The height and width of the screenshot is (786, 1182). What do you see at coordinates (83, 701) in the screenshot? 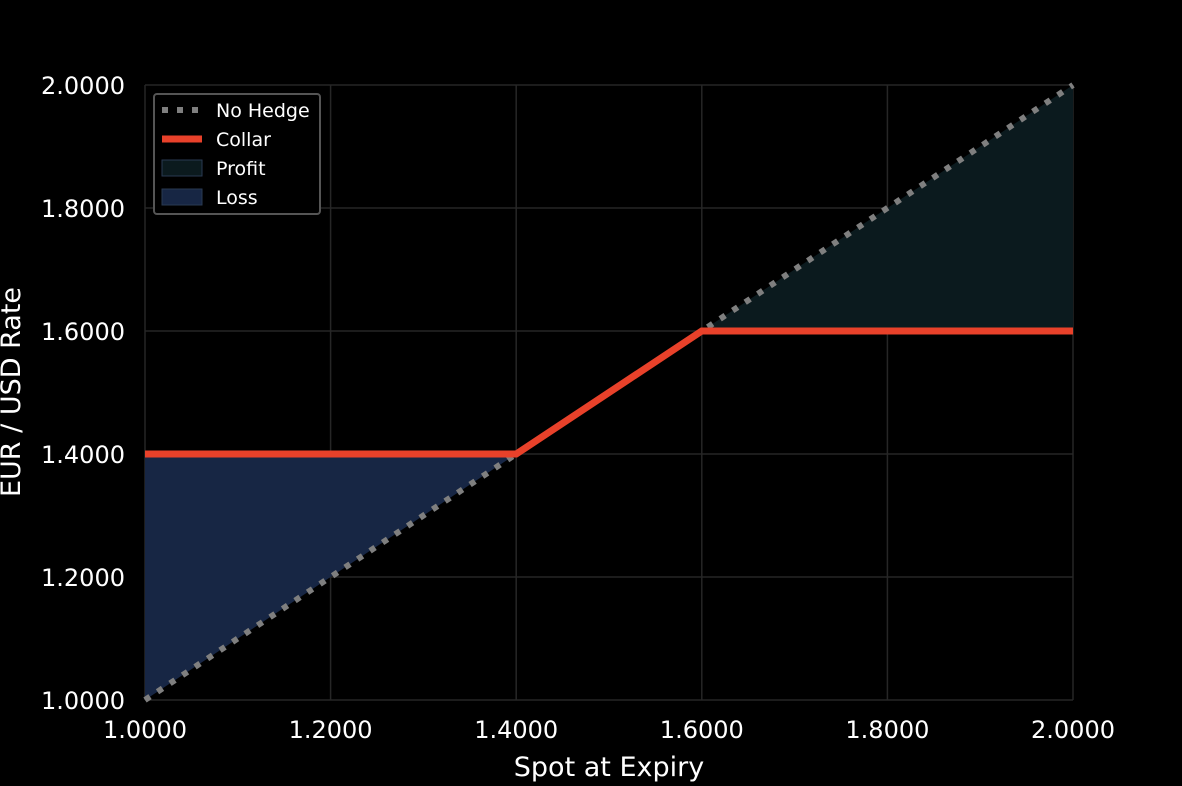
I see `y-tick-label-0: 1.0000` at bounding box center [83, 701].